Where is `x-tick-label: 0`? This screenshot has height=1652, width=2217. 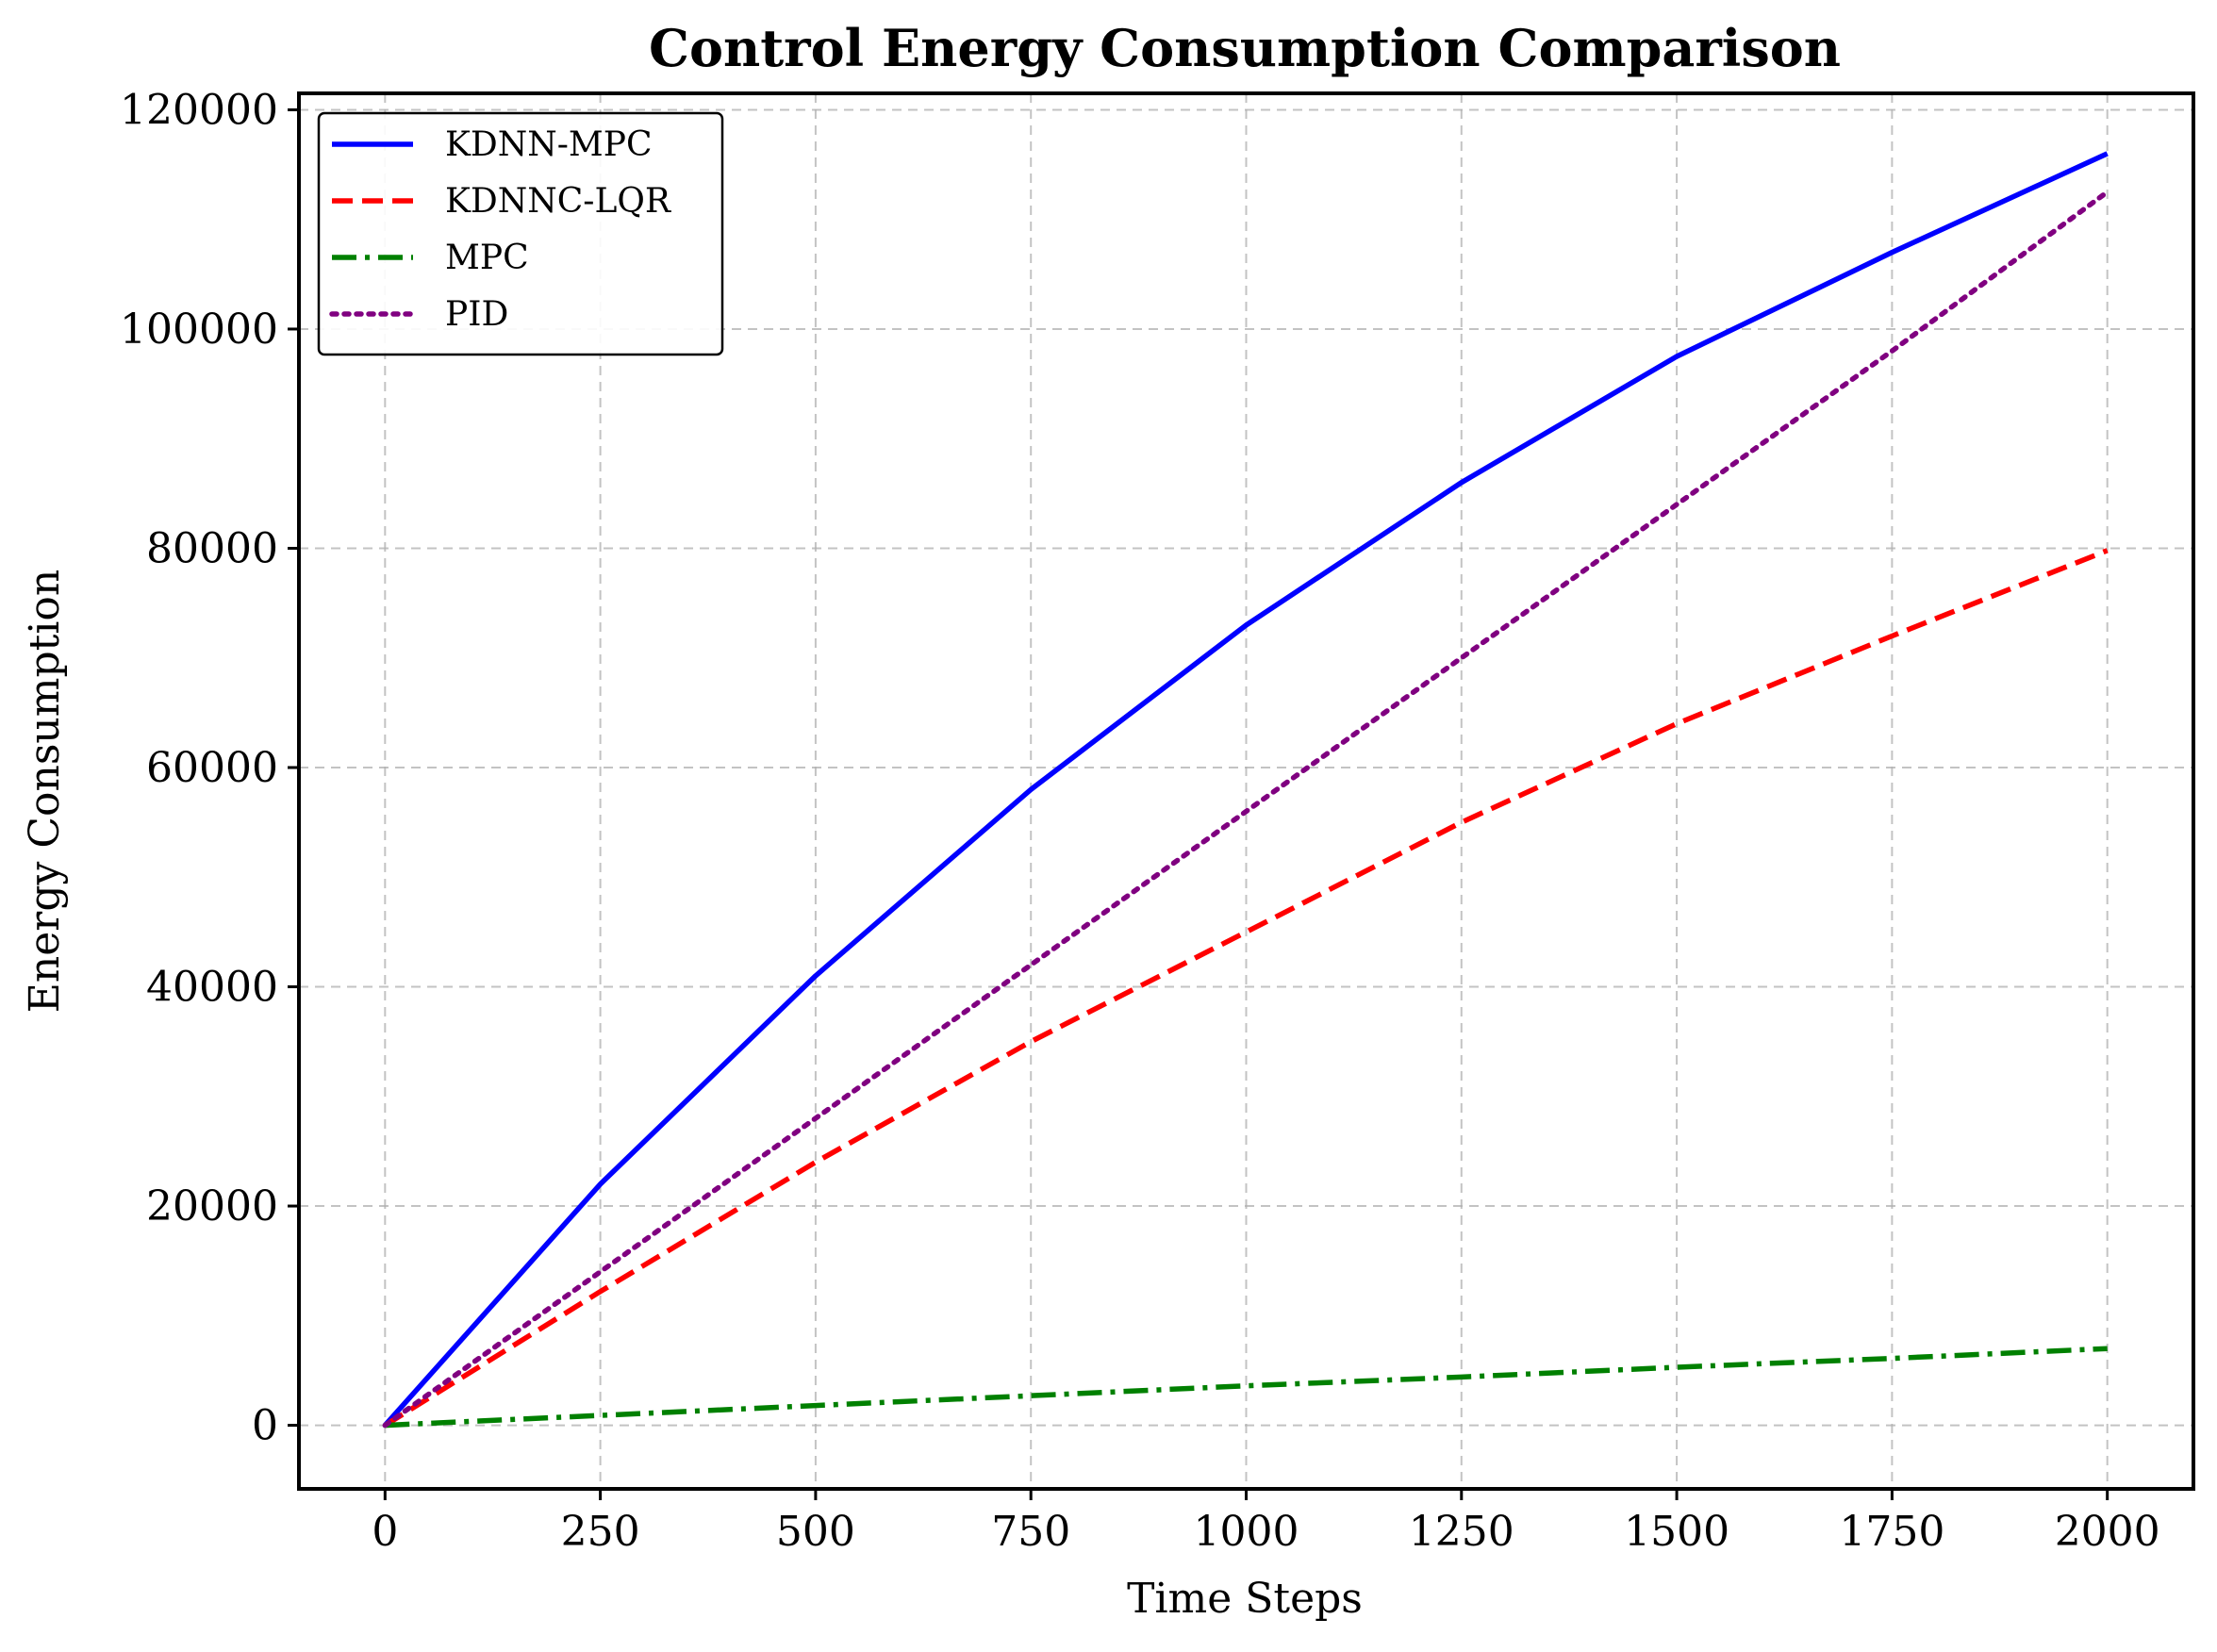
x-tick-label: 0 is located at coordinates (385, 1532).